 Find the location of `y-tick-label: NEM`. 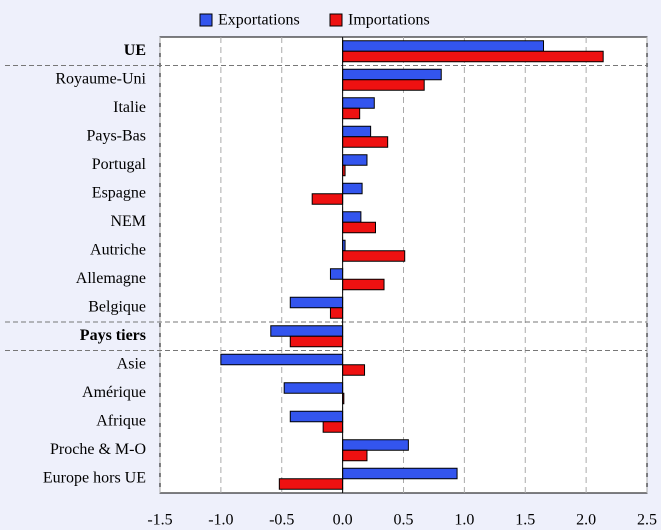

y-tick-label: NEM is located at coordinates (128, 221).